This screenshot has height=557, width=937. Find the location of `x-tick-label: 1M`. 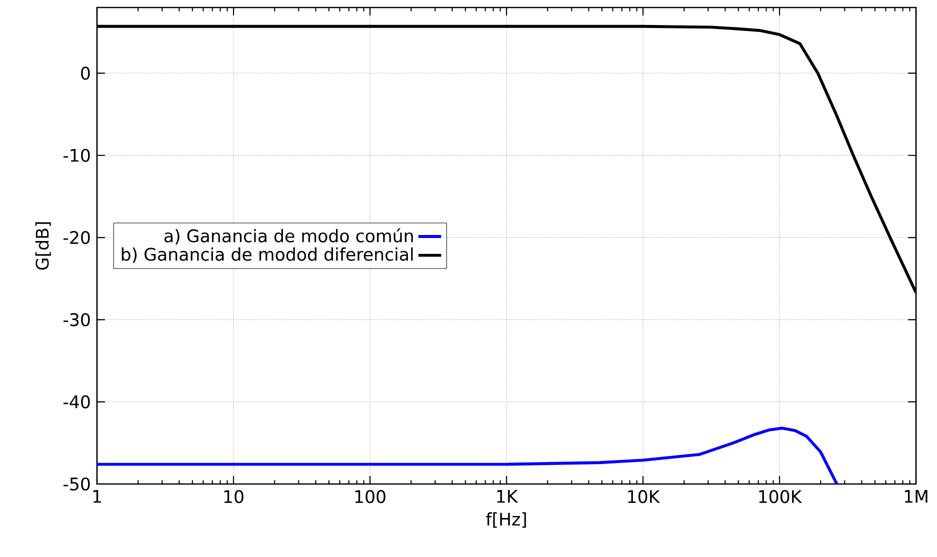

x-tick-label: 1M is located at coordinates (916, 496).